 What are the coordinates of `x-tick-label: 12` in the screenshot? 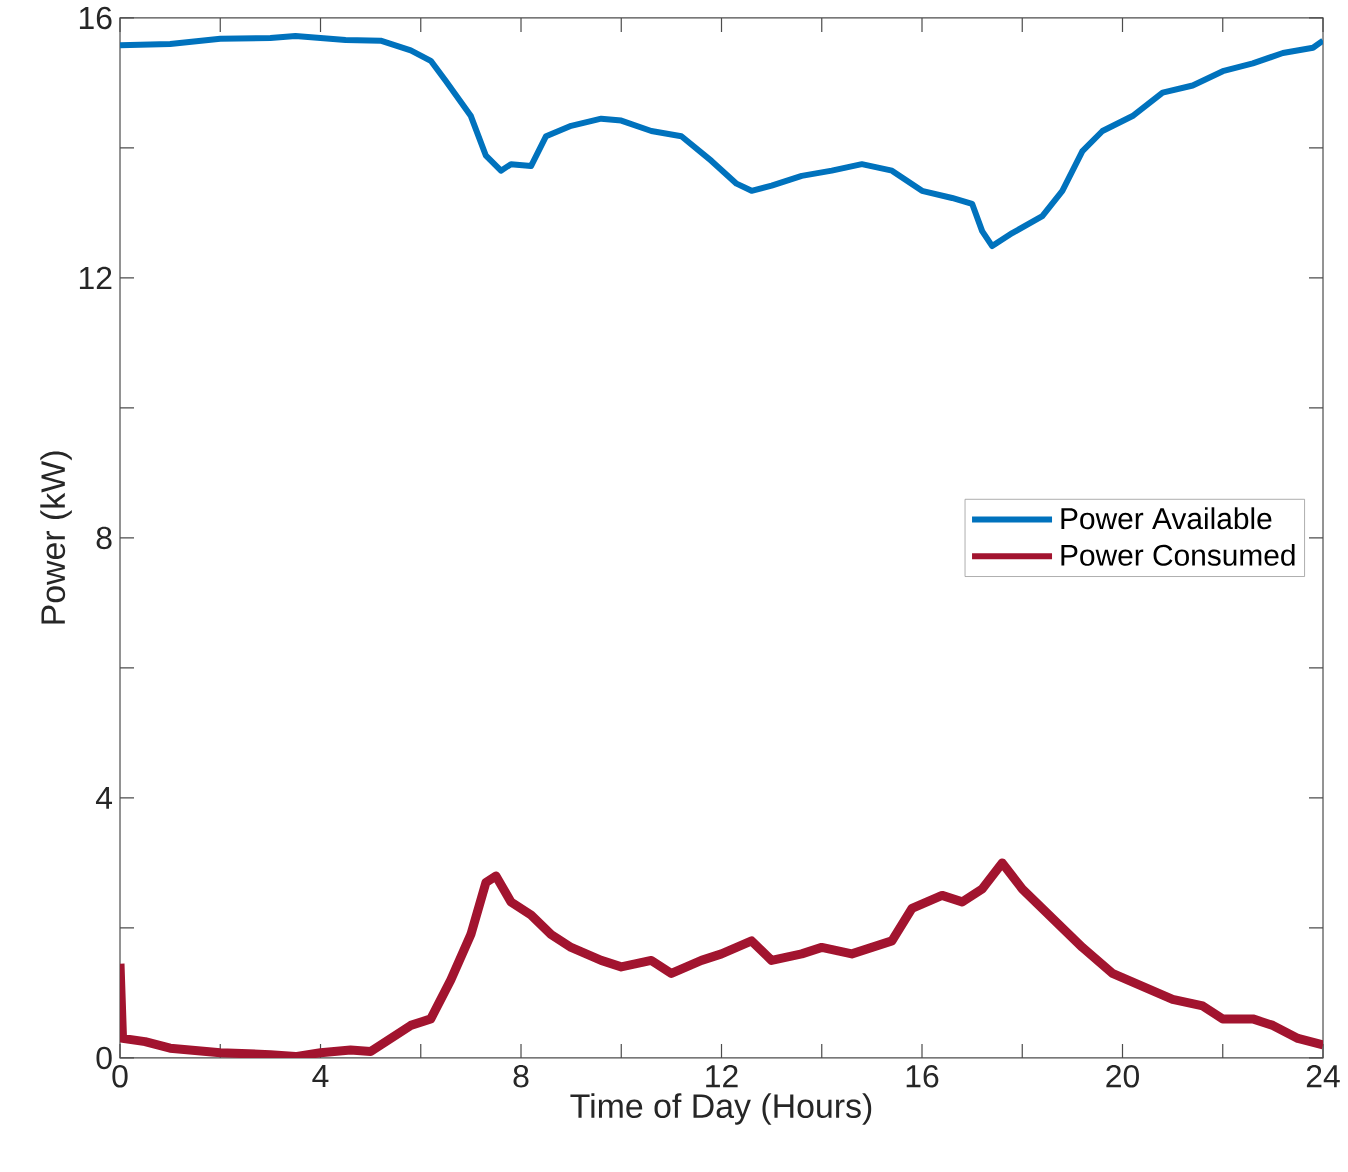 It's located at (722, 1076).